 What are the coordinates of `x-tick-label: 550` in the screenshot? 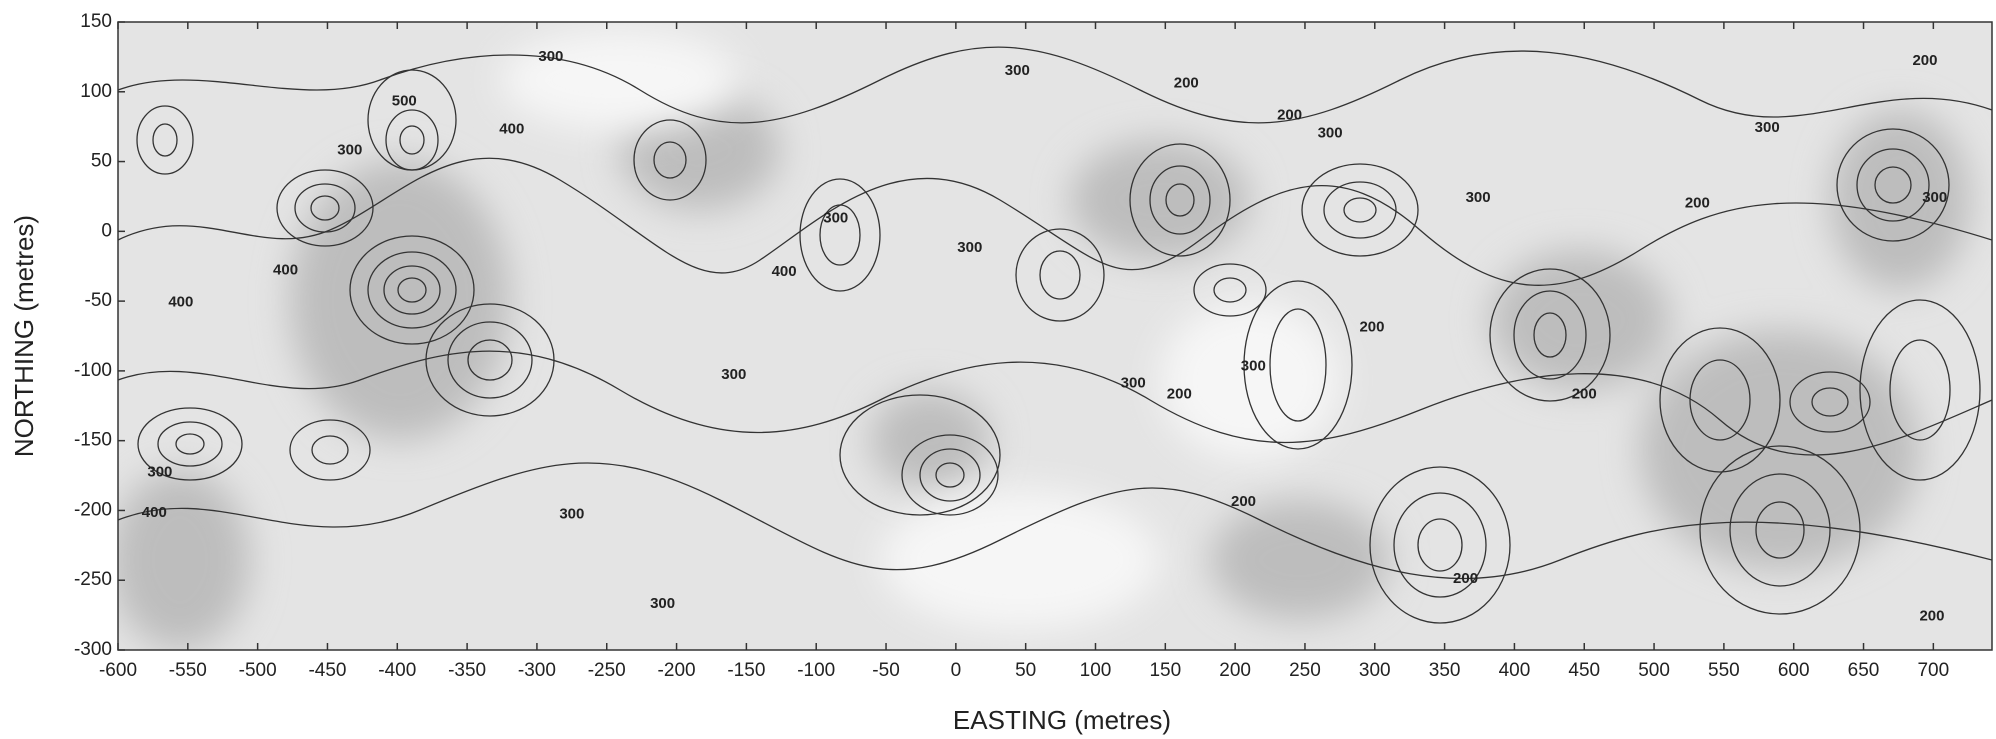 It's located at (1724, 670).